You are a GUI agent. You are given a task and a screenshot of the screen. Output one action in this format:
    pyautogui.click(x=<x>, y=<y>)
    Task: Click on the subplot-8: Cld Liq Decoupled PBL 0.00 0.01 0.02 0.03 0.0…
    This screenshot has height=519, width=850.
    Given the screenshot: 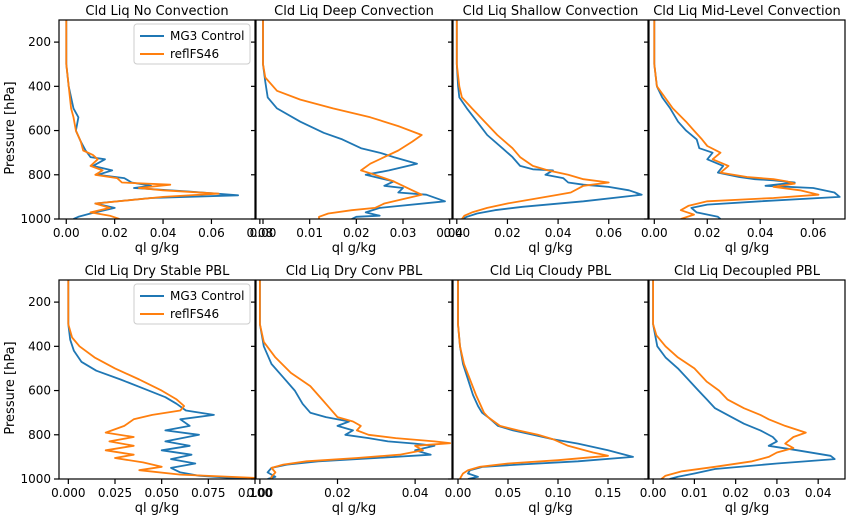 What is the action you would take?
    pyautogui.click(x=743, y=390)
    